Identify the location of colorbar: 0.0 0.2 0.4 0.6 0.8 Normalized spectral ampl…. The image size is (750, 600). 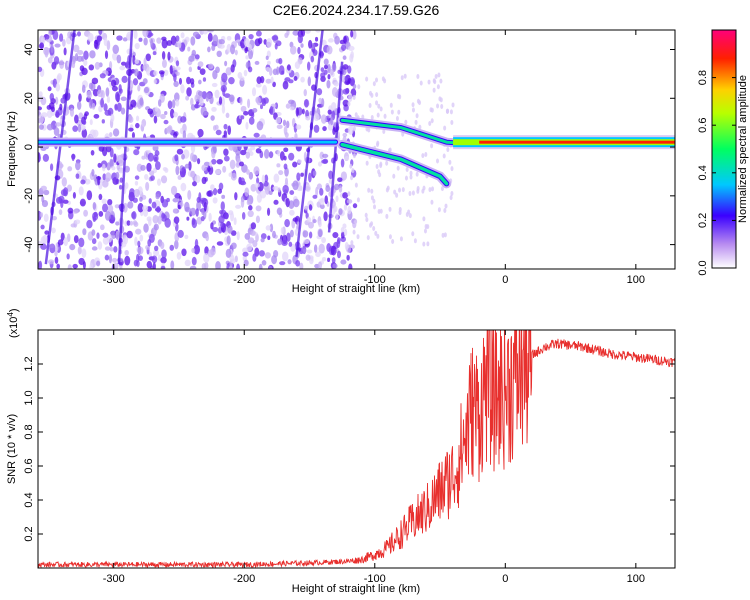
(723, 152).